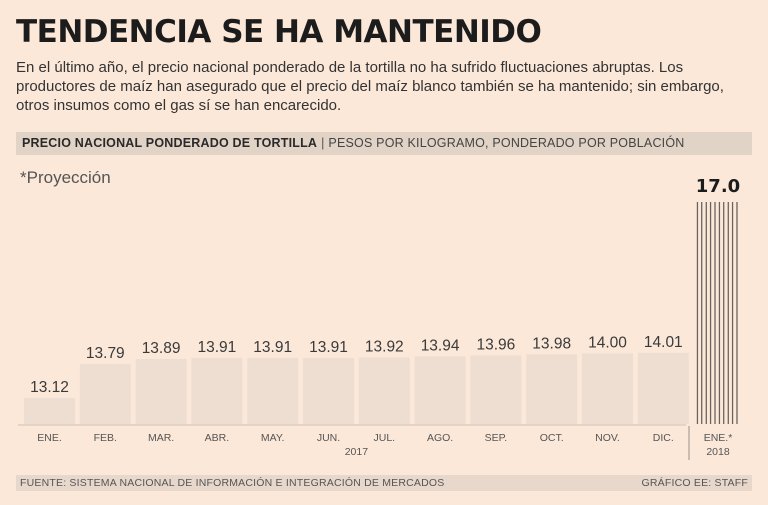  Describe the element at coordinates (65, 177) in the screenshot. I see `projection-note: *Proyección` at that location.